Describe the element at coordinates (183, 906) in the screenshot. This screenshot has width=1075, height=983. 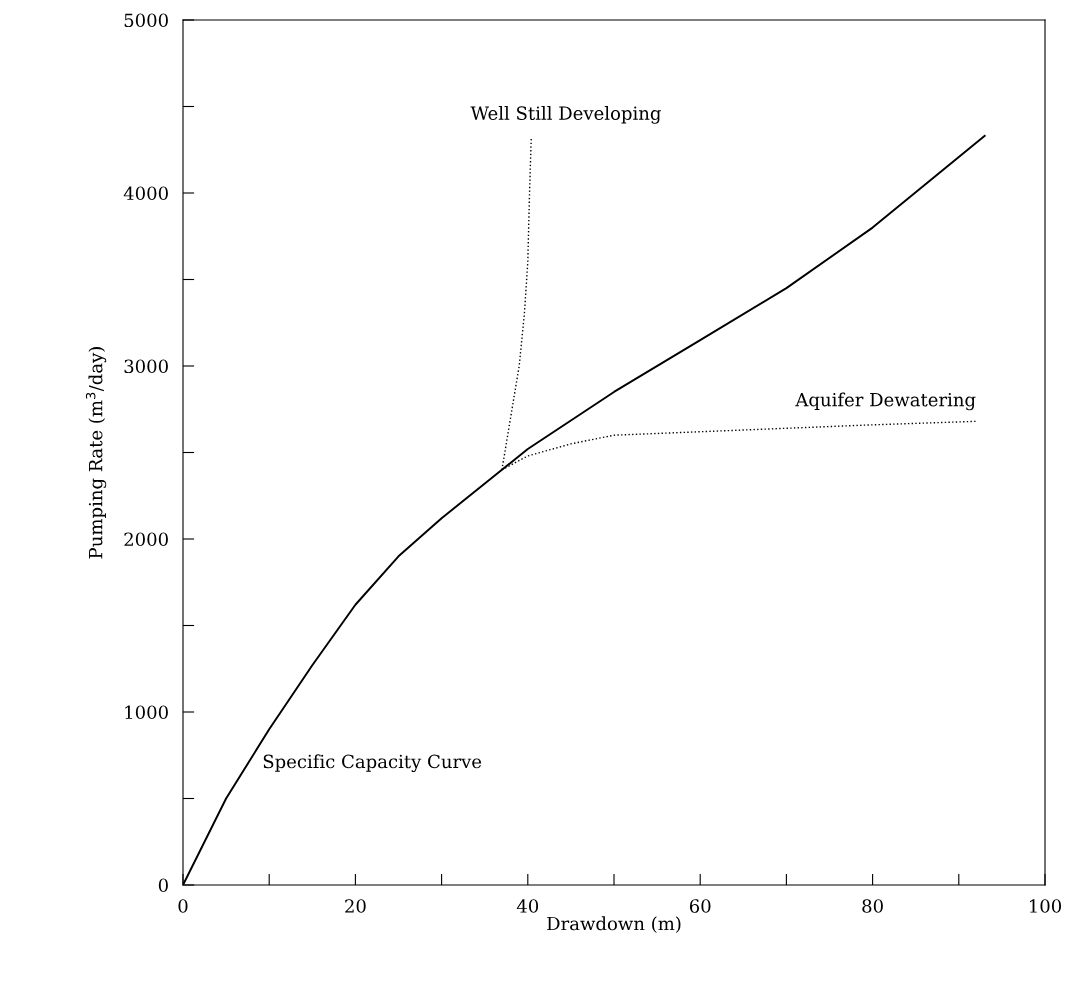
I see `x-tick-label: 0` at that location.